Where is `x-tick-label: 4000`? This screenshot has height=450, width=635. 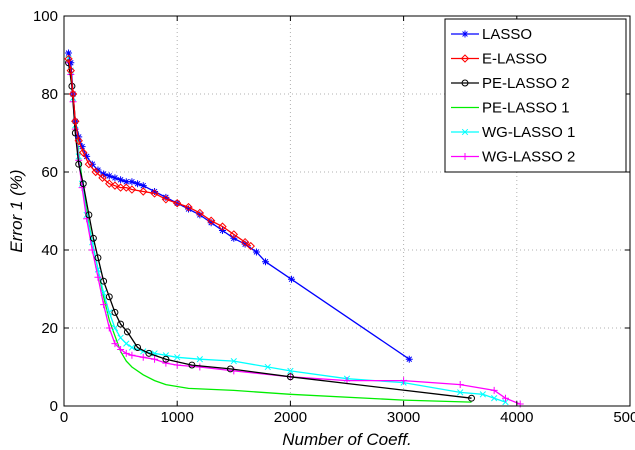
x-tick-label: 4000 is located at coordinates (516, 417).